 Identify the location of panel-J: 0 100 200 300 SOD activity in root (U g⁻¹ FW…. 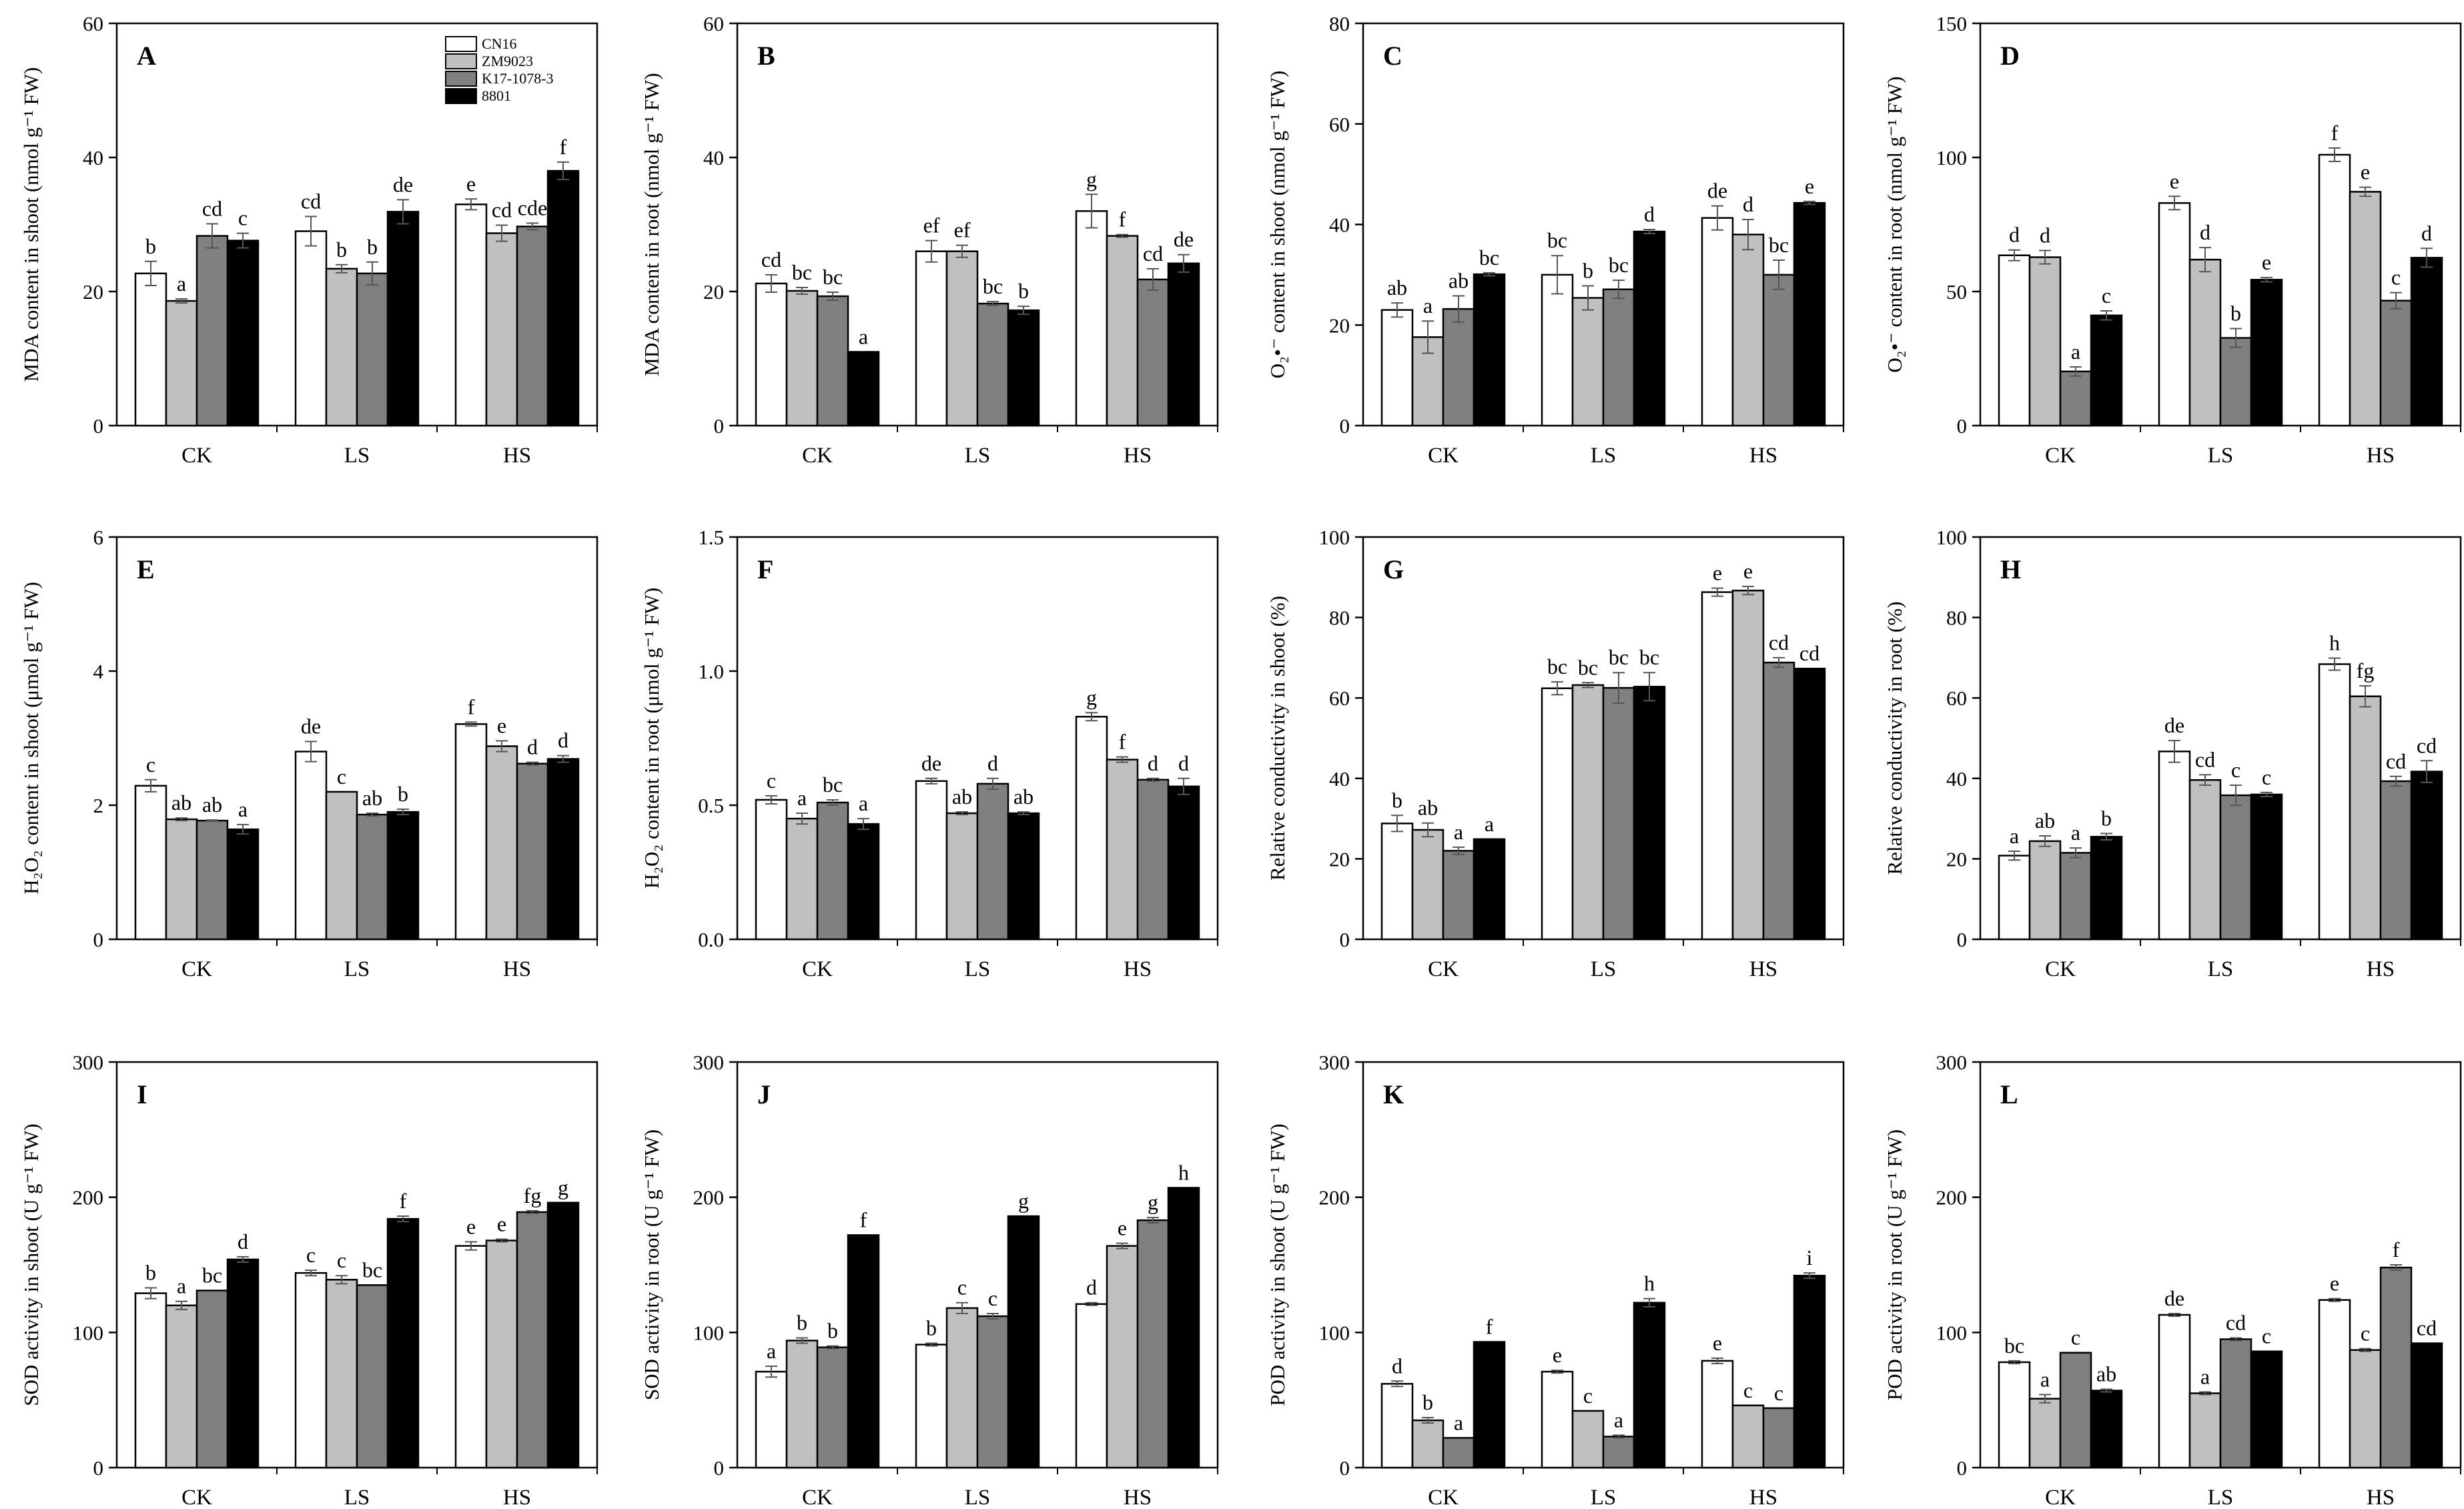
(929, 1280).